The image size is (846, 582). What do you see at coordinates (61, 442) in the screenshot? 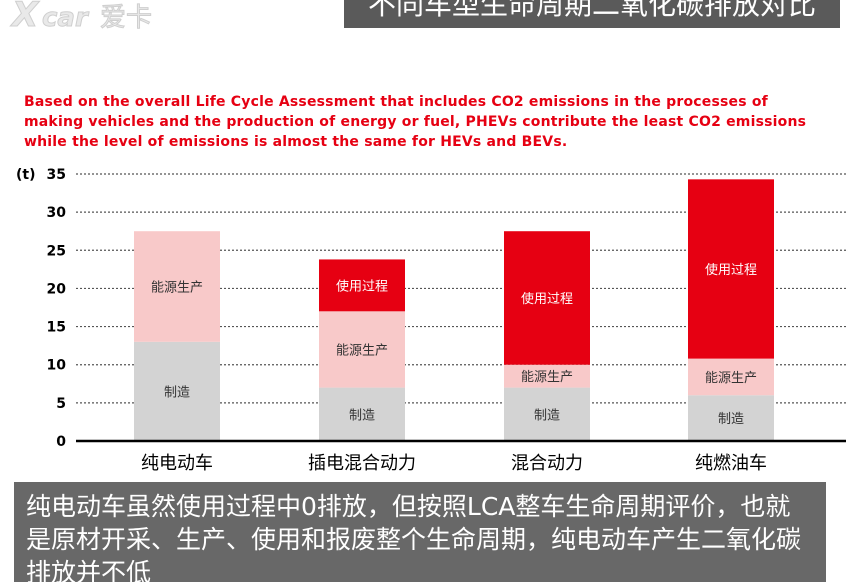
I see `y-tick-label: 0` at bounding box center [61, 442].